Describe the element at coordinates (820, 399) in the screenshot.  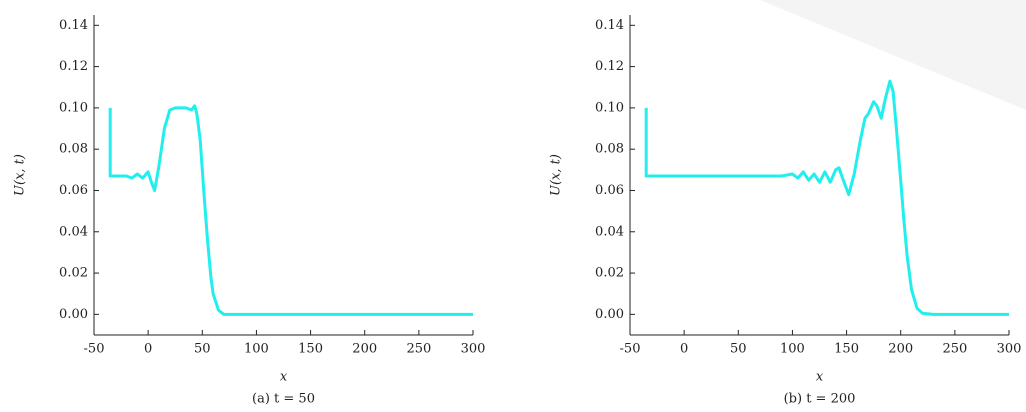
I see `caption: (b) t = 200` at that location.